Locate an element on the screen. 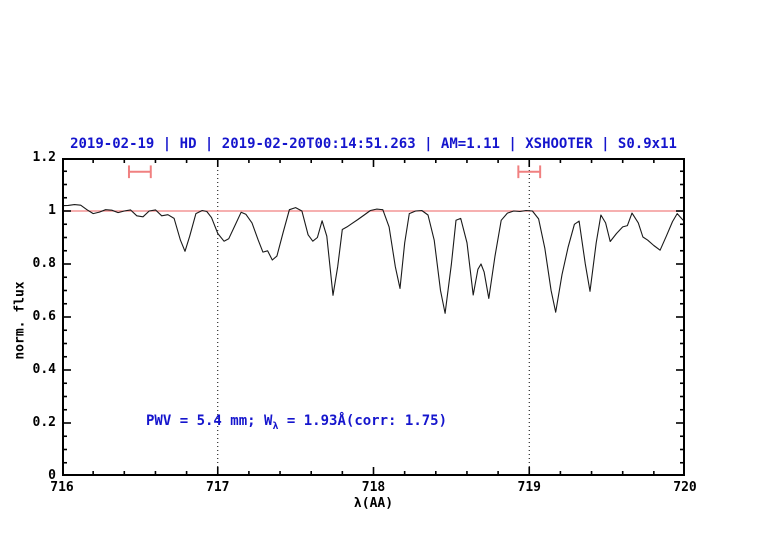 The image size is (782, 542). y-tick-label-0.8: 0.8 is located at coordinates (44, 263).